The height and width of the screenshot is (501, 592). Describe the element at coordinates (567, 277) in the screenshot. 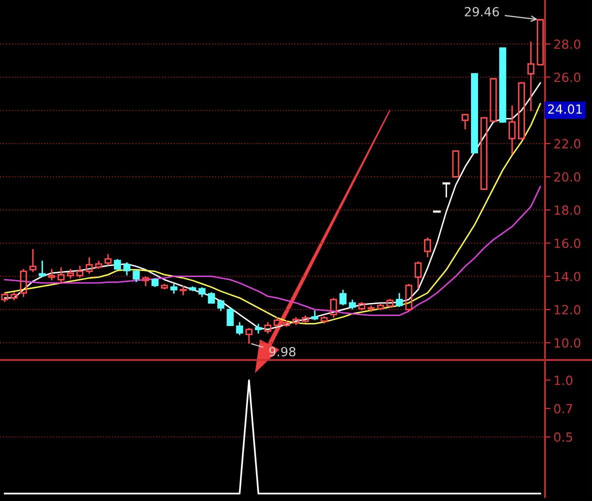

I see `y-tick-label: 14.0` at that location.